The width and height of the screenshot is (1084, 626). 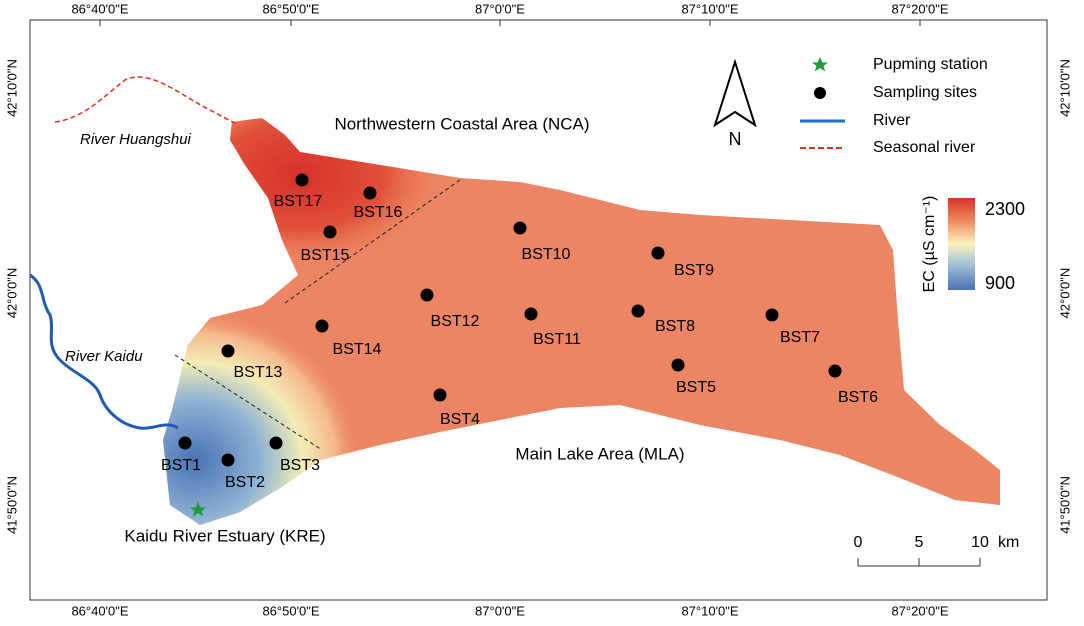 I want to click on colorbar, so click(x=961, y=244).